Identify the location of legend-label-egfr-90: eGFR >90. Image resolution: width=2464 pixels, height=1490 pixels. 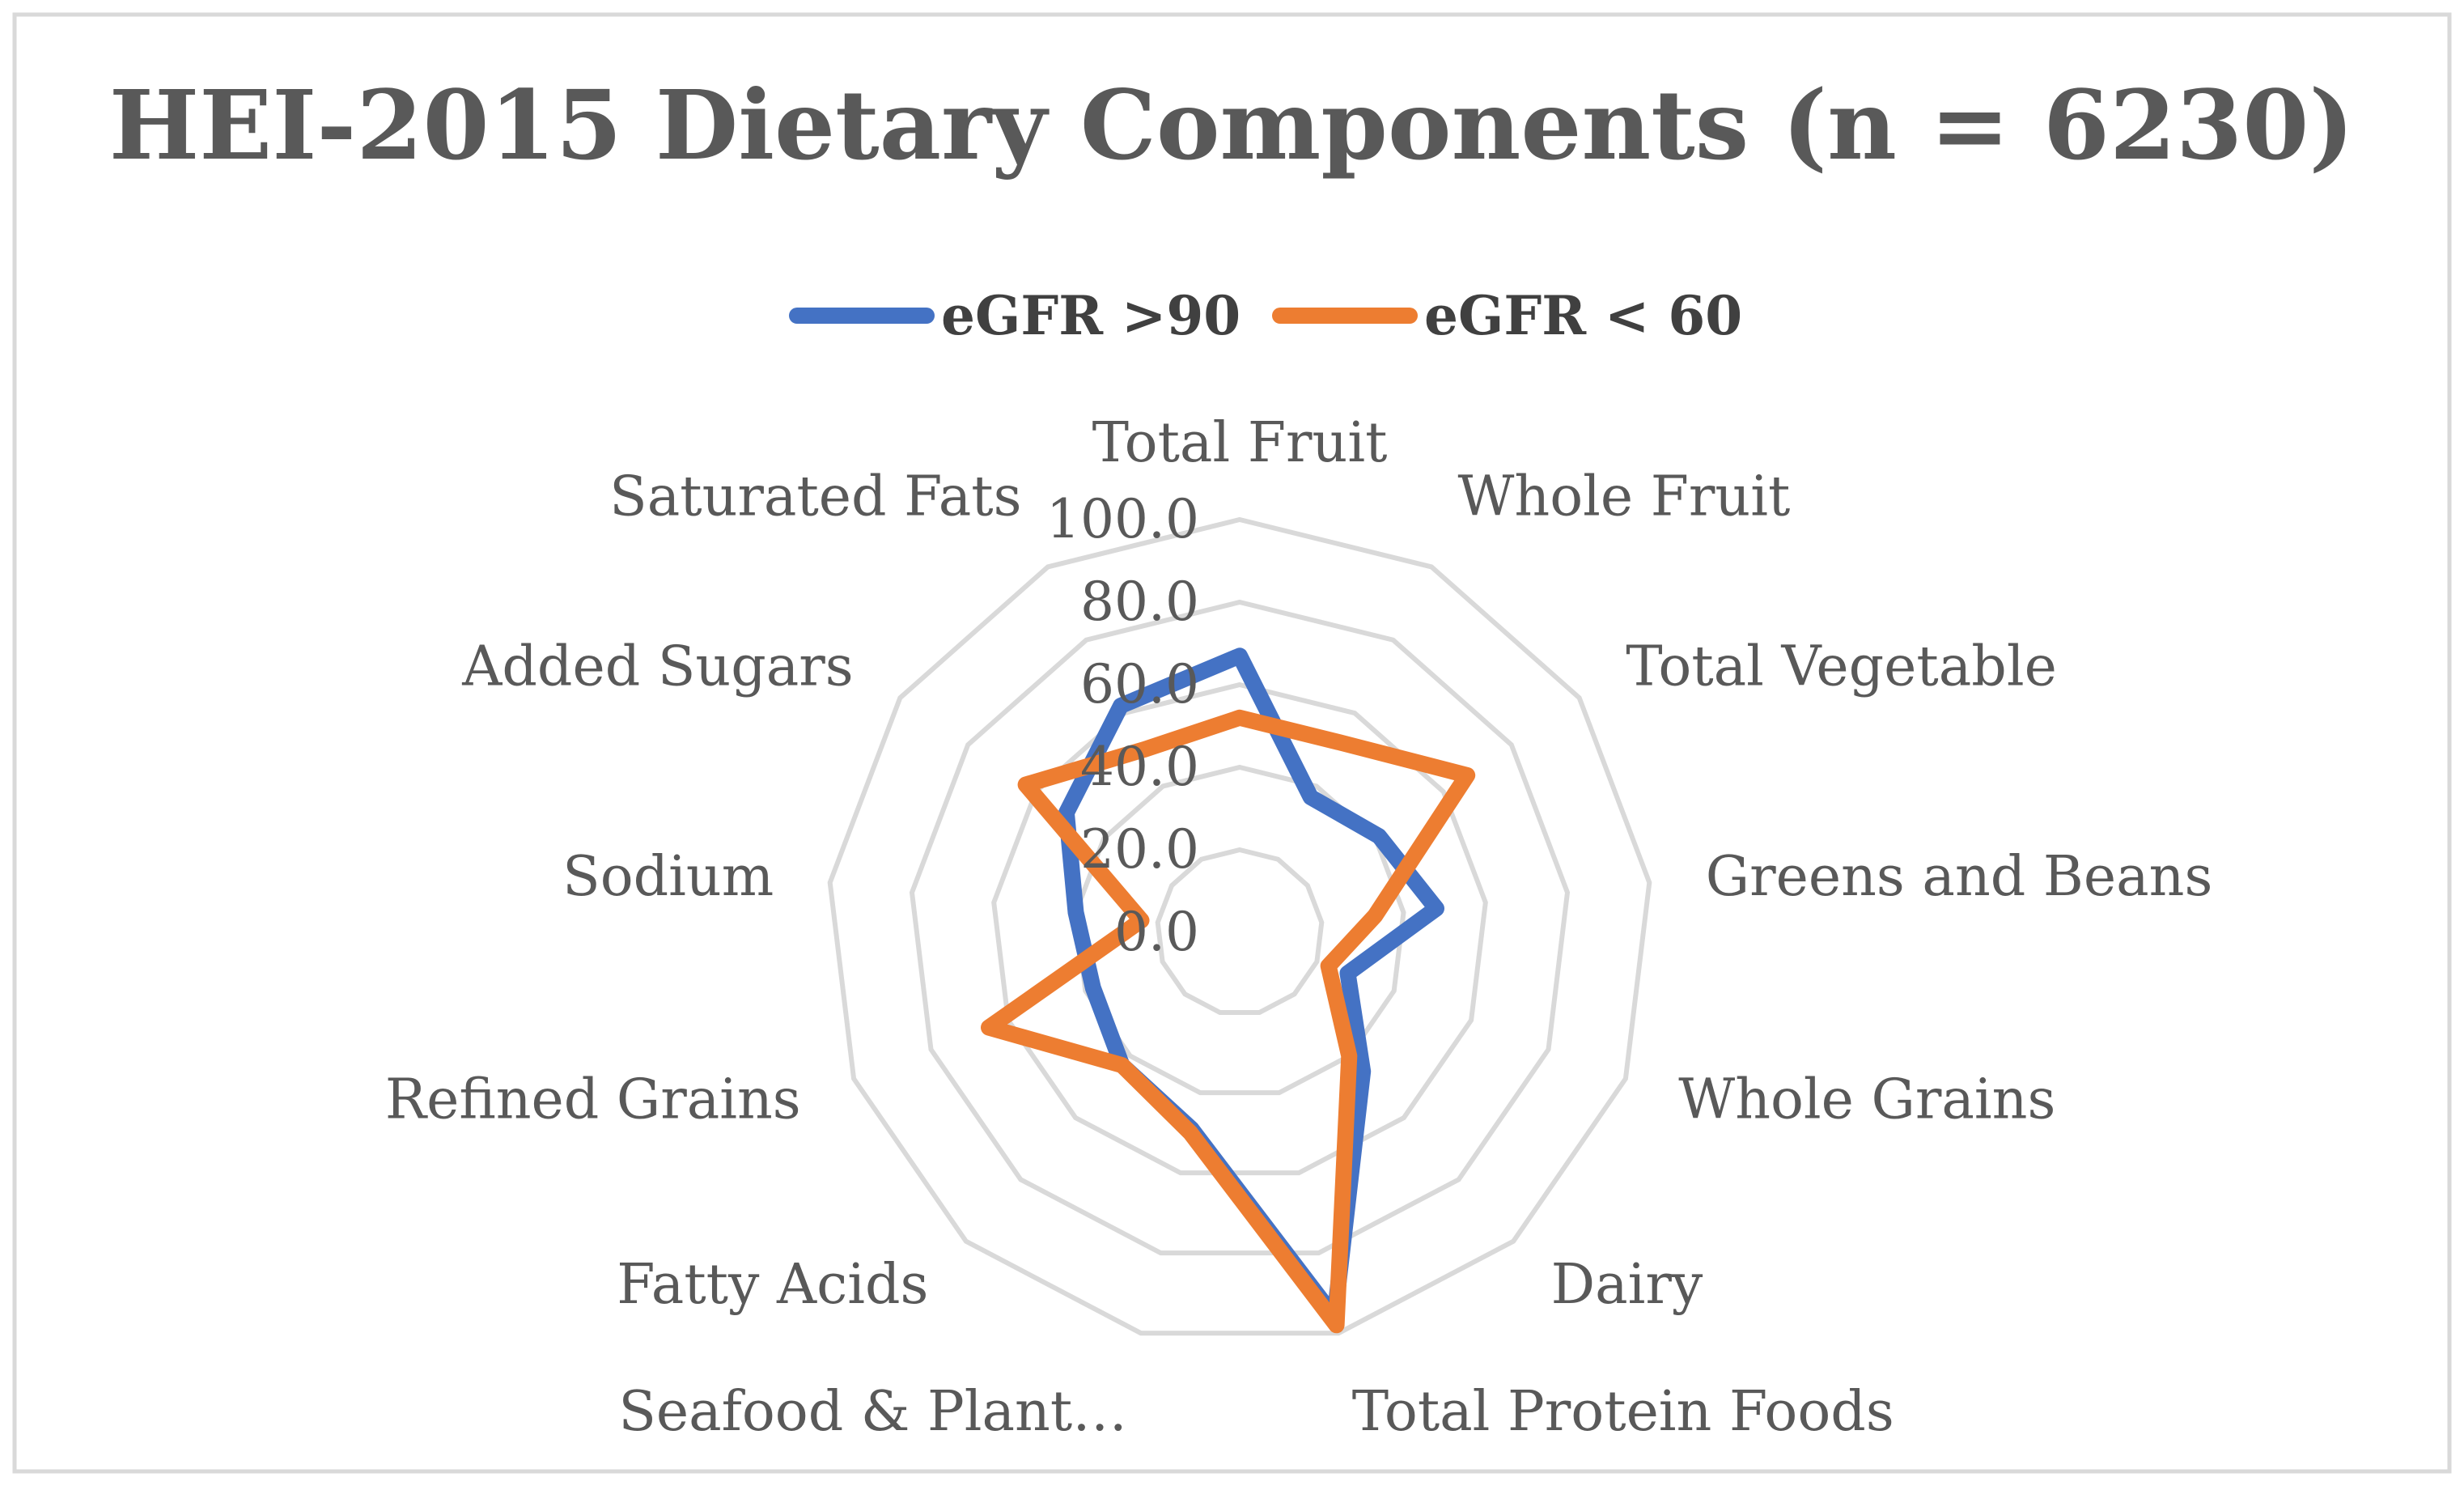
(1090, 316).